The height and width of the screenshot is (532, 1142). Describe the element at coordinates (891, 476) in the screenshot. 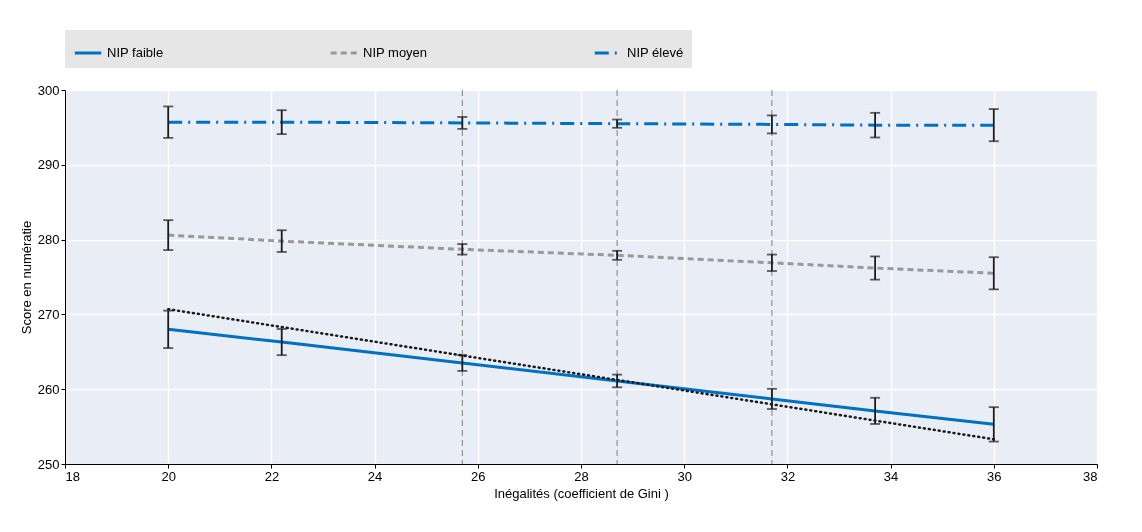

I see `x-tick-label: 34` at that location.